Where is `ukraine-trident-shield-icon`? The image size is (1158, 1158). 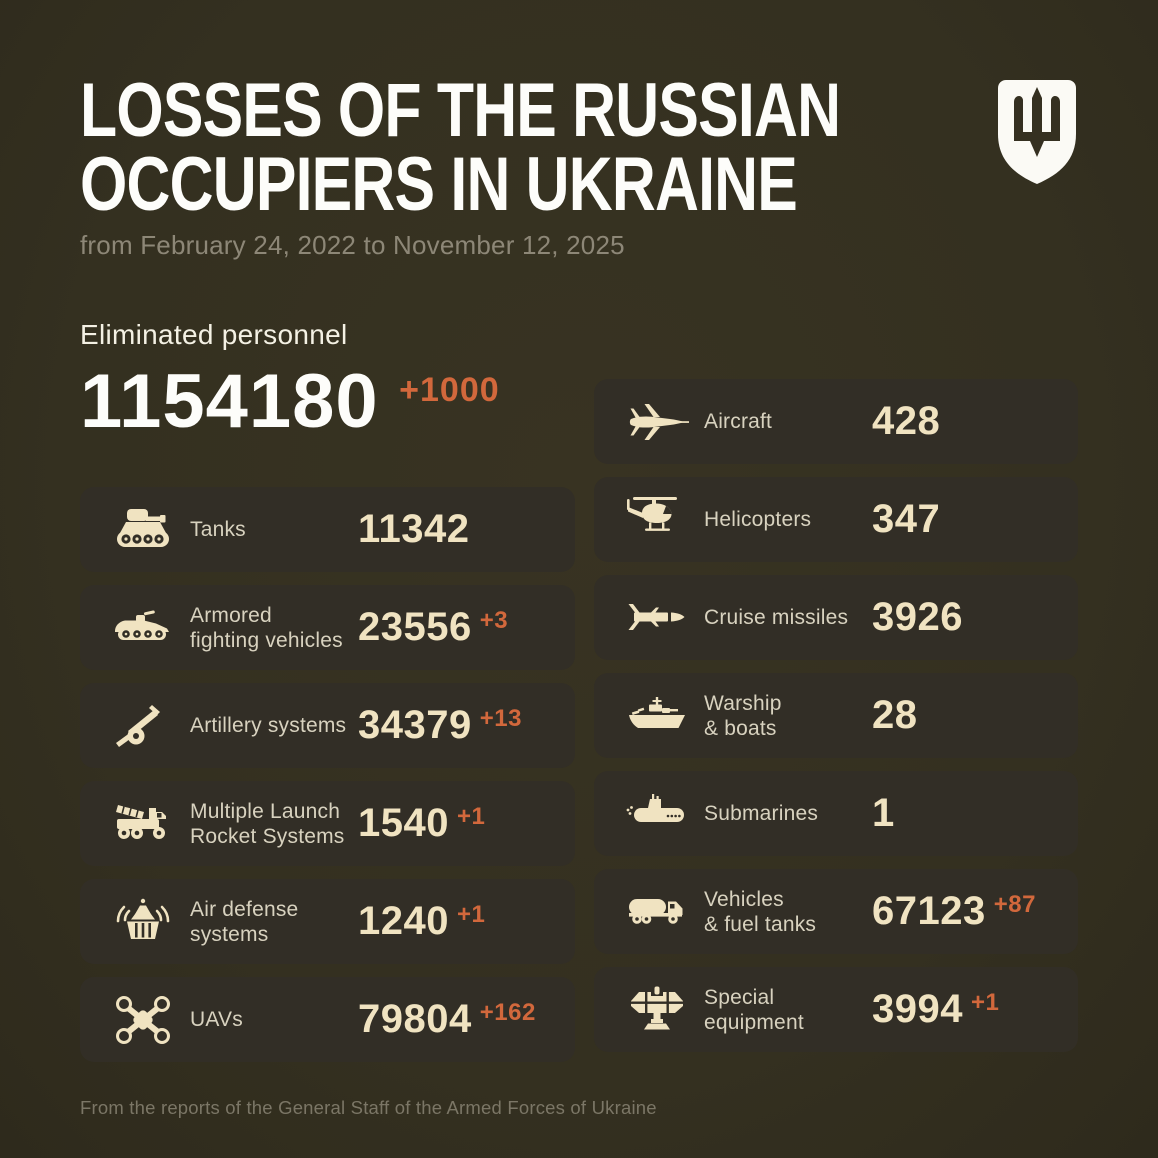
ukraine-trident-shield-icon is located at coordinates (1037, 132).